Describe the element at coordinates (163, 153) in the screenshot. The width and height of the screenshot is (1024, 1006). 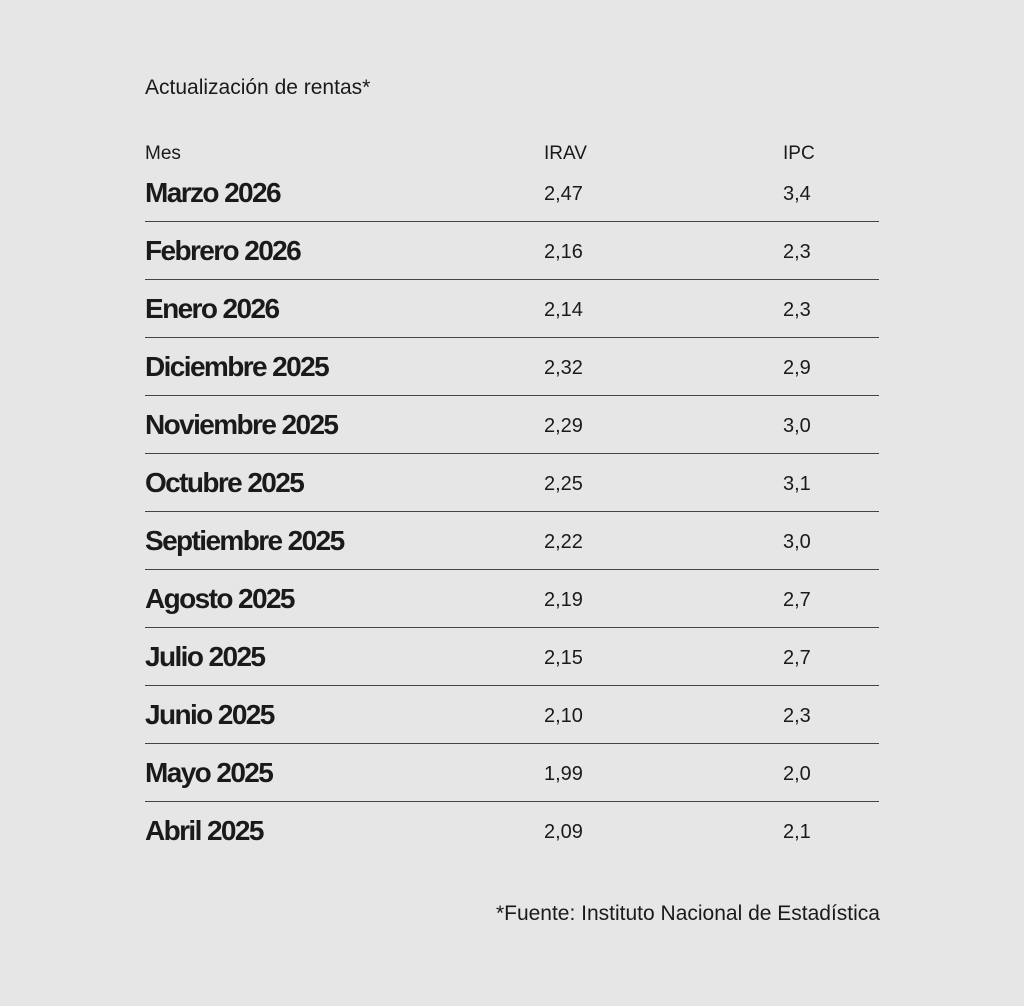
I see `header-mes: Mes` at that location.